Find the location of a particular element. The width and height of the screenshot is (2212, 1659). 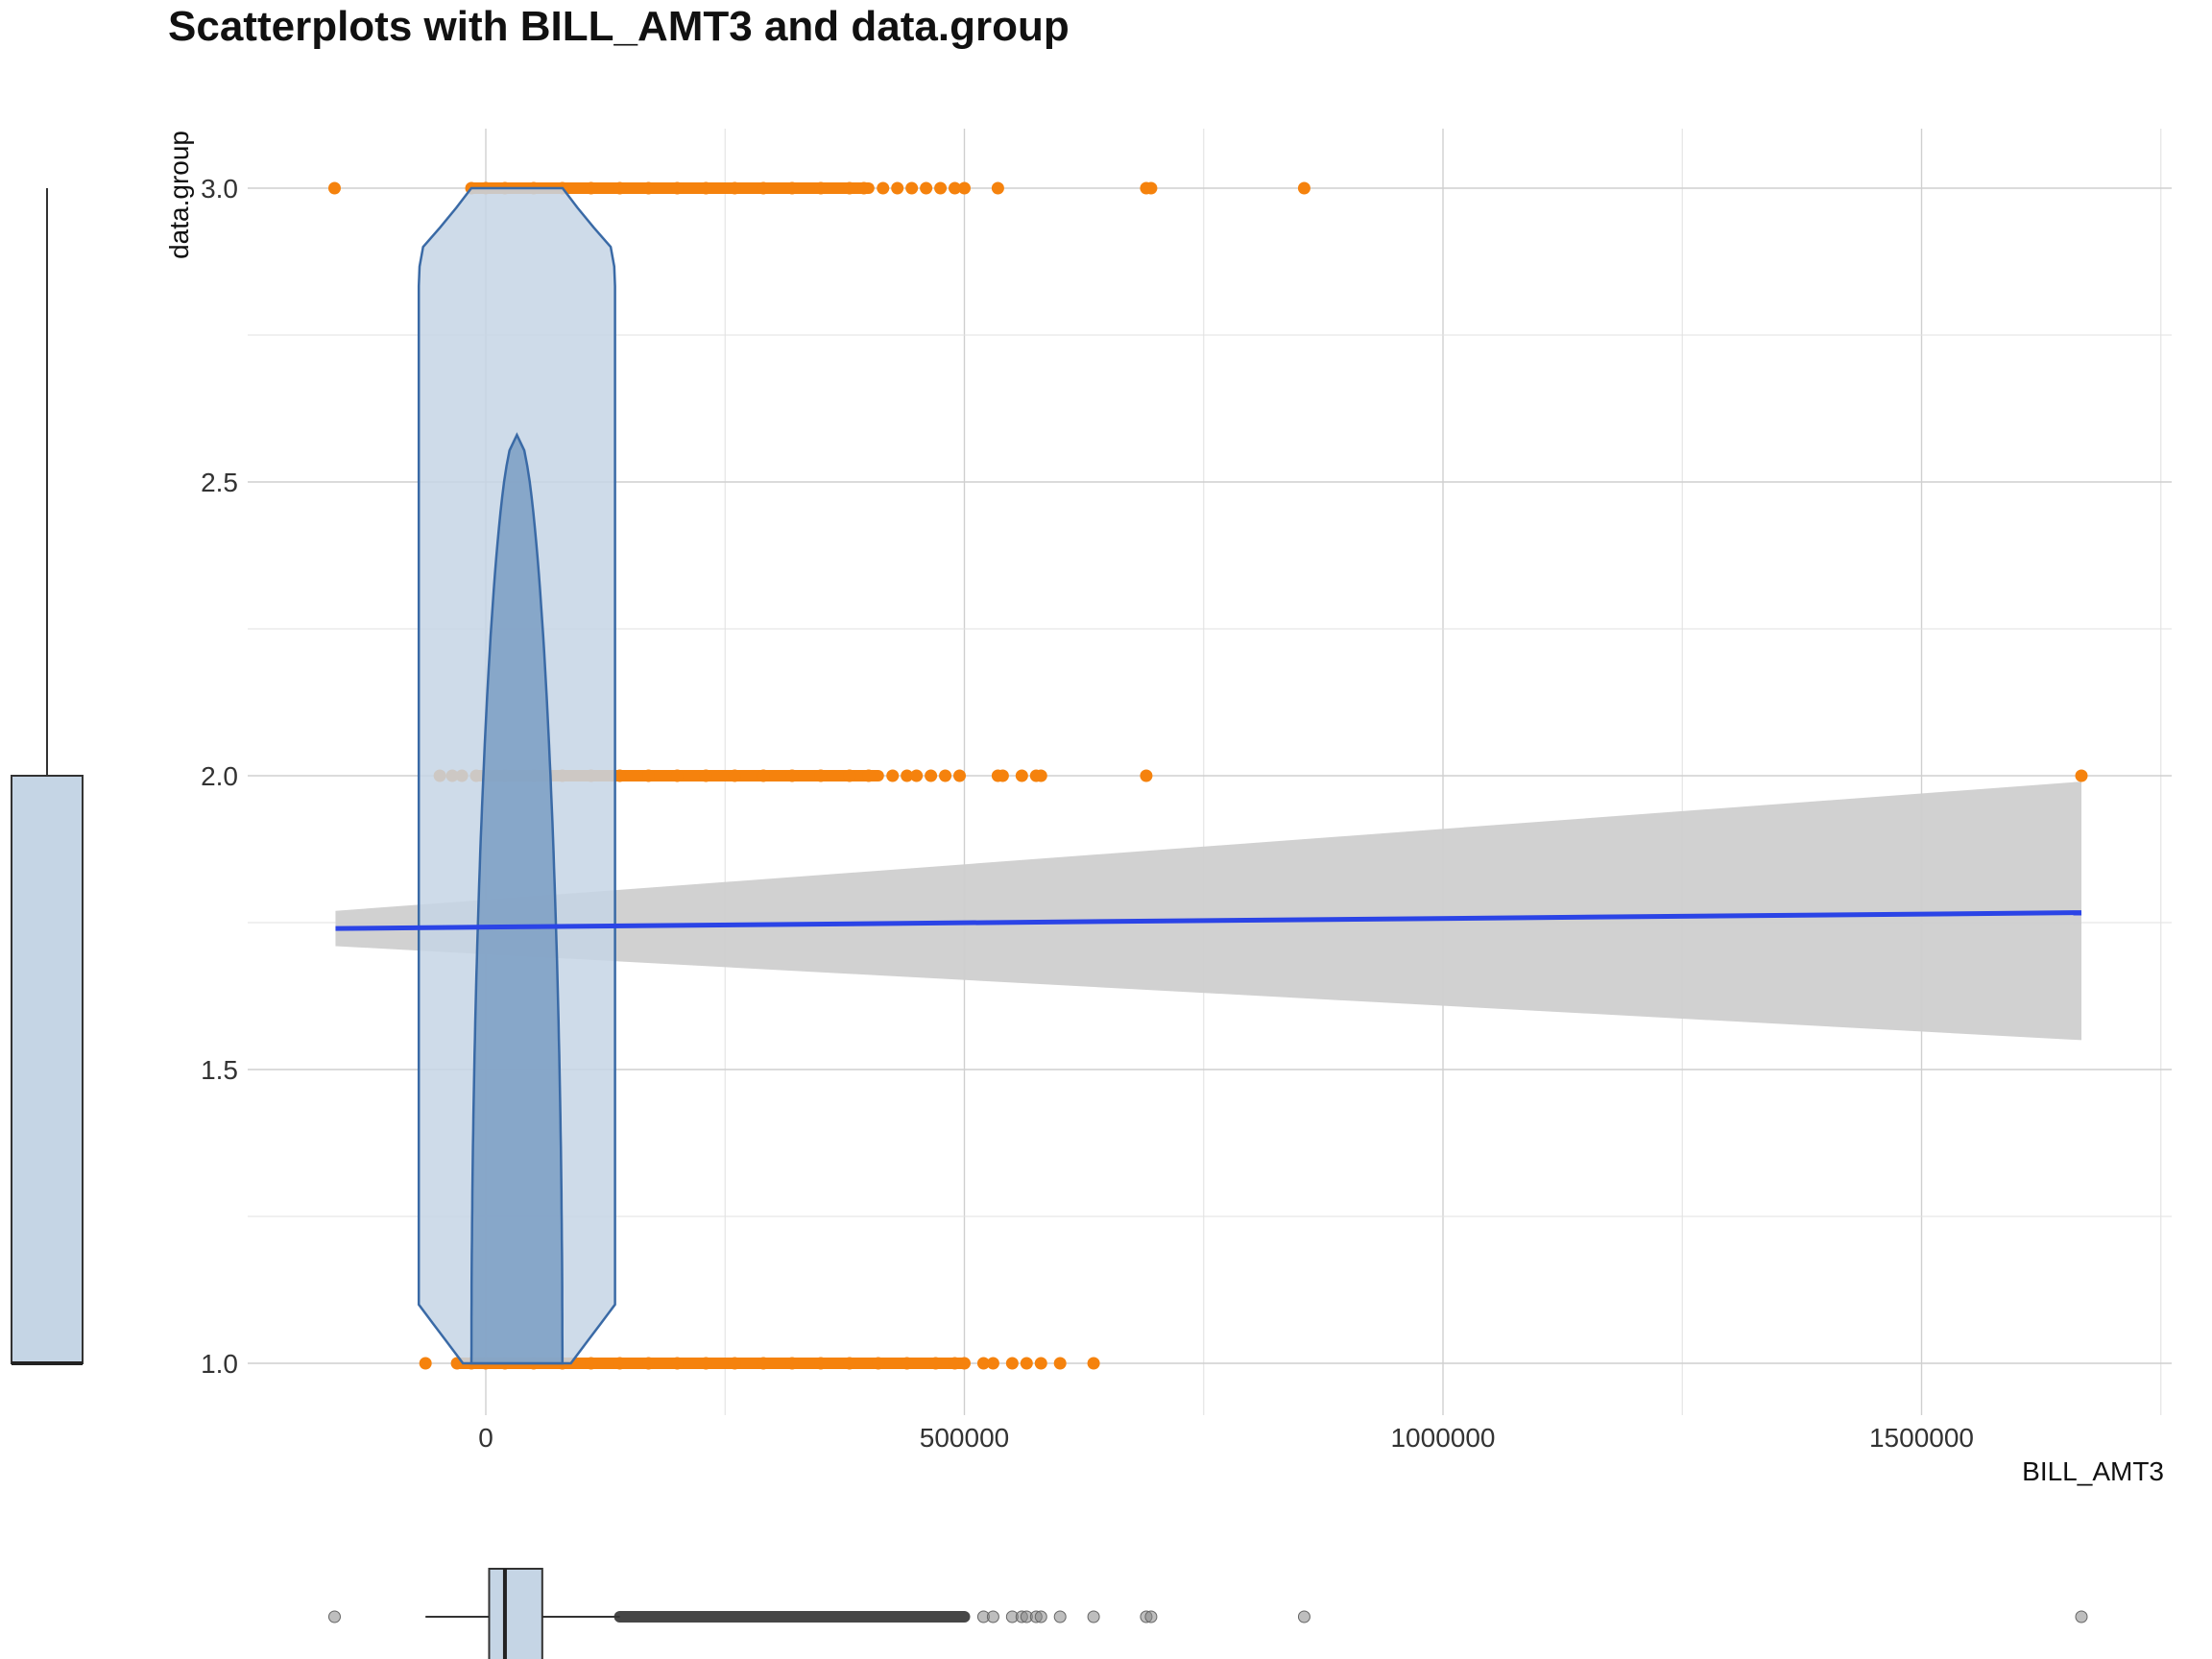

y-tick-label: 1.0 is located at coordinates (219, 1364).